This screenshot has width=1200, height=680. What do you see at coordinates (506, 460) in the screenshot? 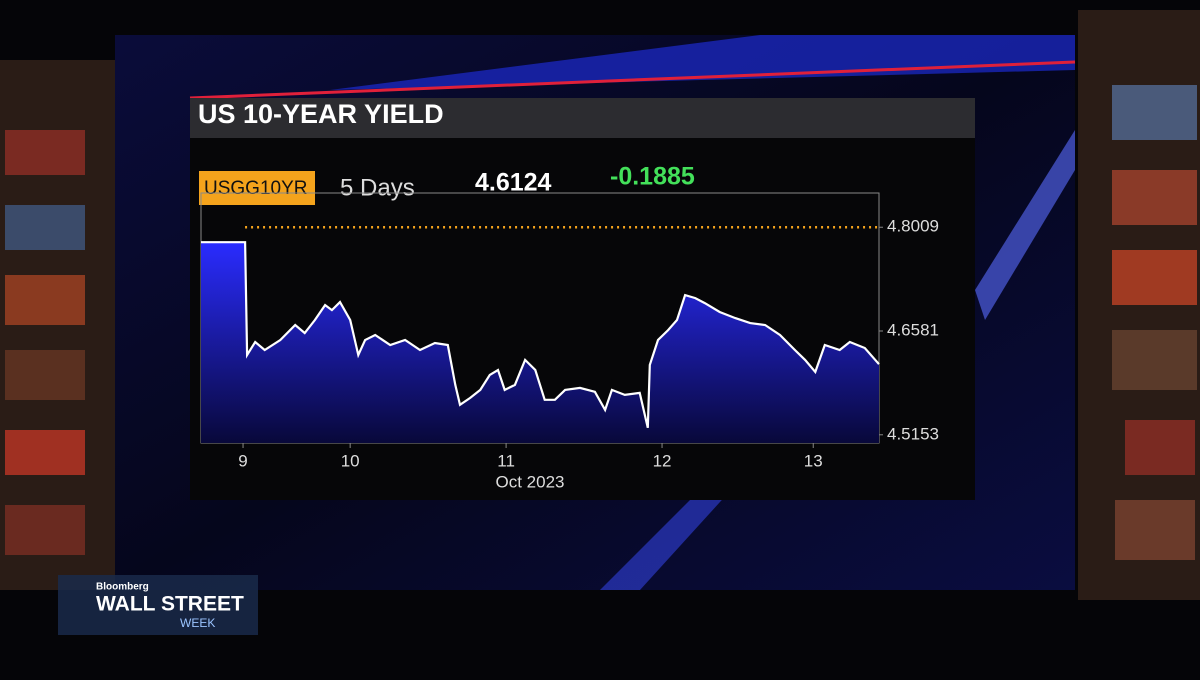
I see `x-tick-label: 11` at bounding box center [506, 460].